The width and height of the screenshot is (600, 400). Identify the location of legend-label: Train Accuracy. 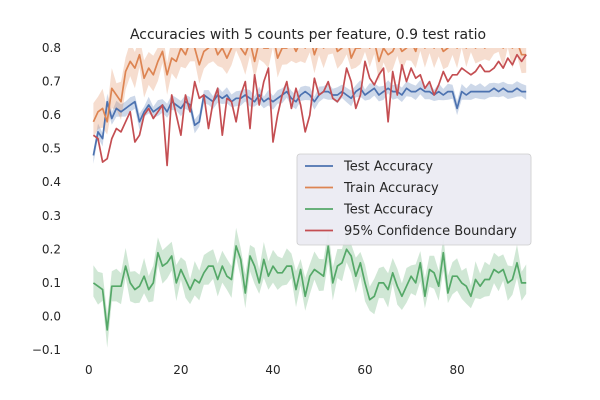
(391, 188).